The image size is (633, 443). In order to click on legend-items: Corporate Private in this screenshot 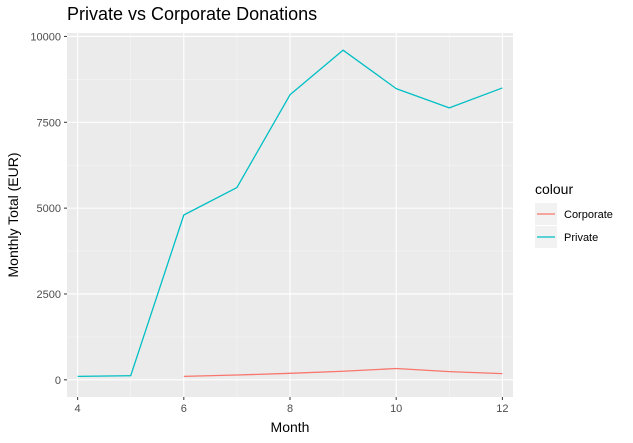, I will do `click(574, 225)`.